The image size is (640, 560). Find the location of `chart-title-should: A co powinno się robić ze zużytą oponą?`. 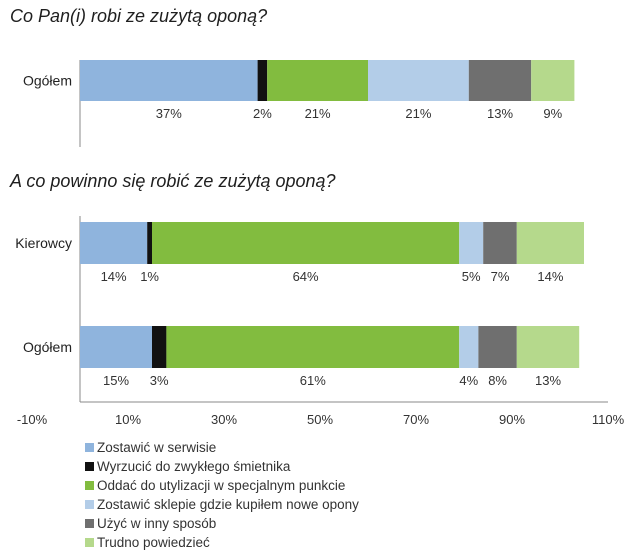

chart-title-should: A co powinno się robić ze zużytą oponą? is located at coordinates (173, 181).